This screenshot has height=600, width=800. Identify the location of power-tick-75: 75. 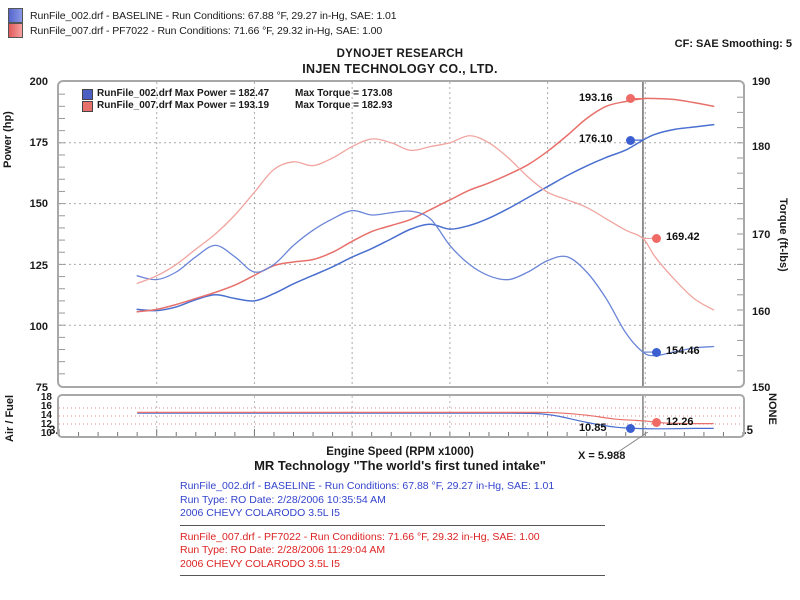
(41, 388).